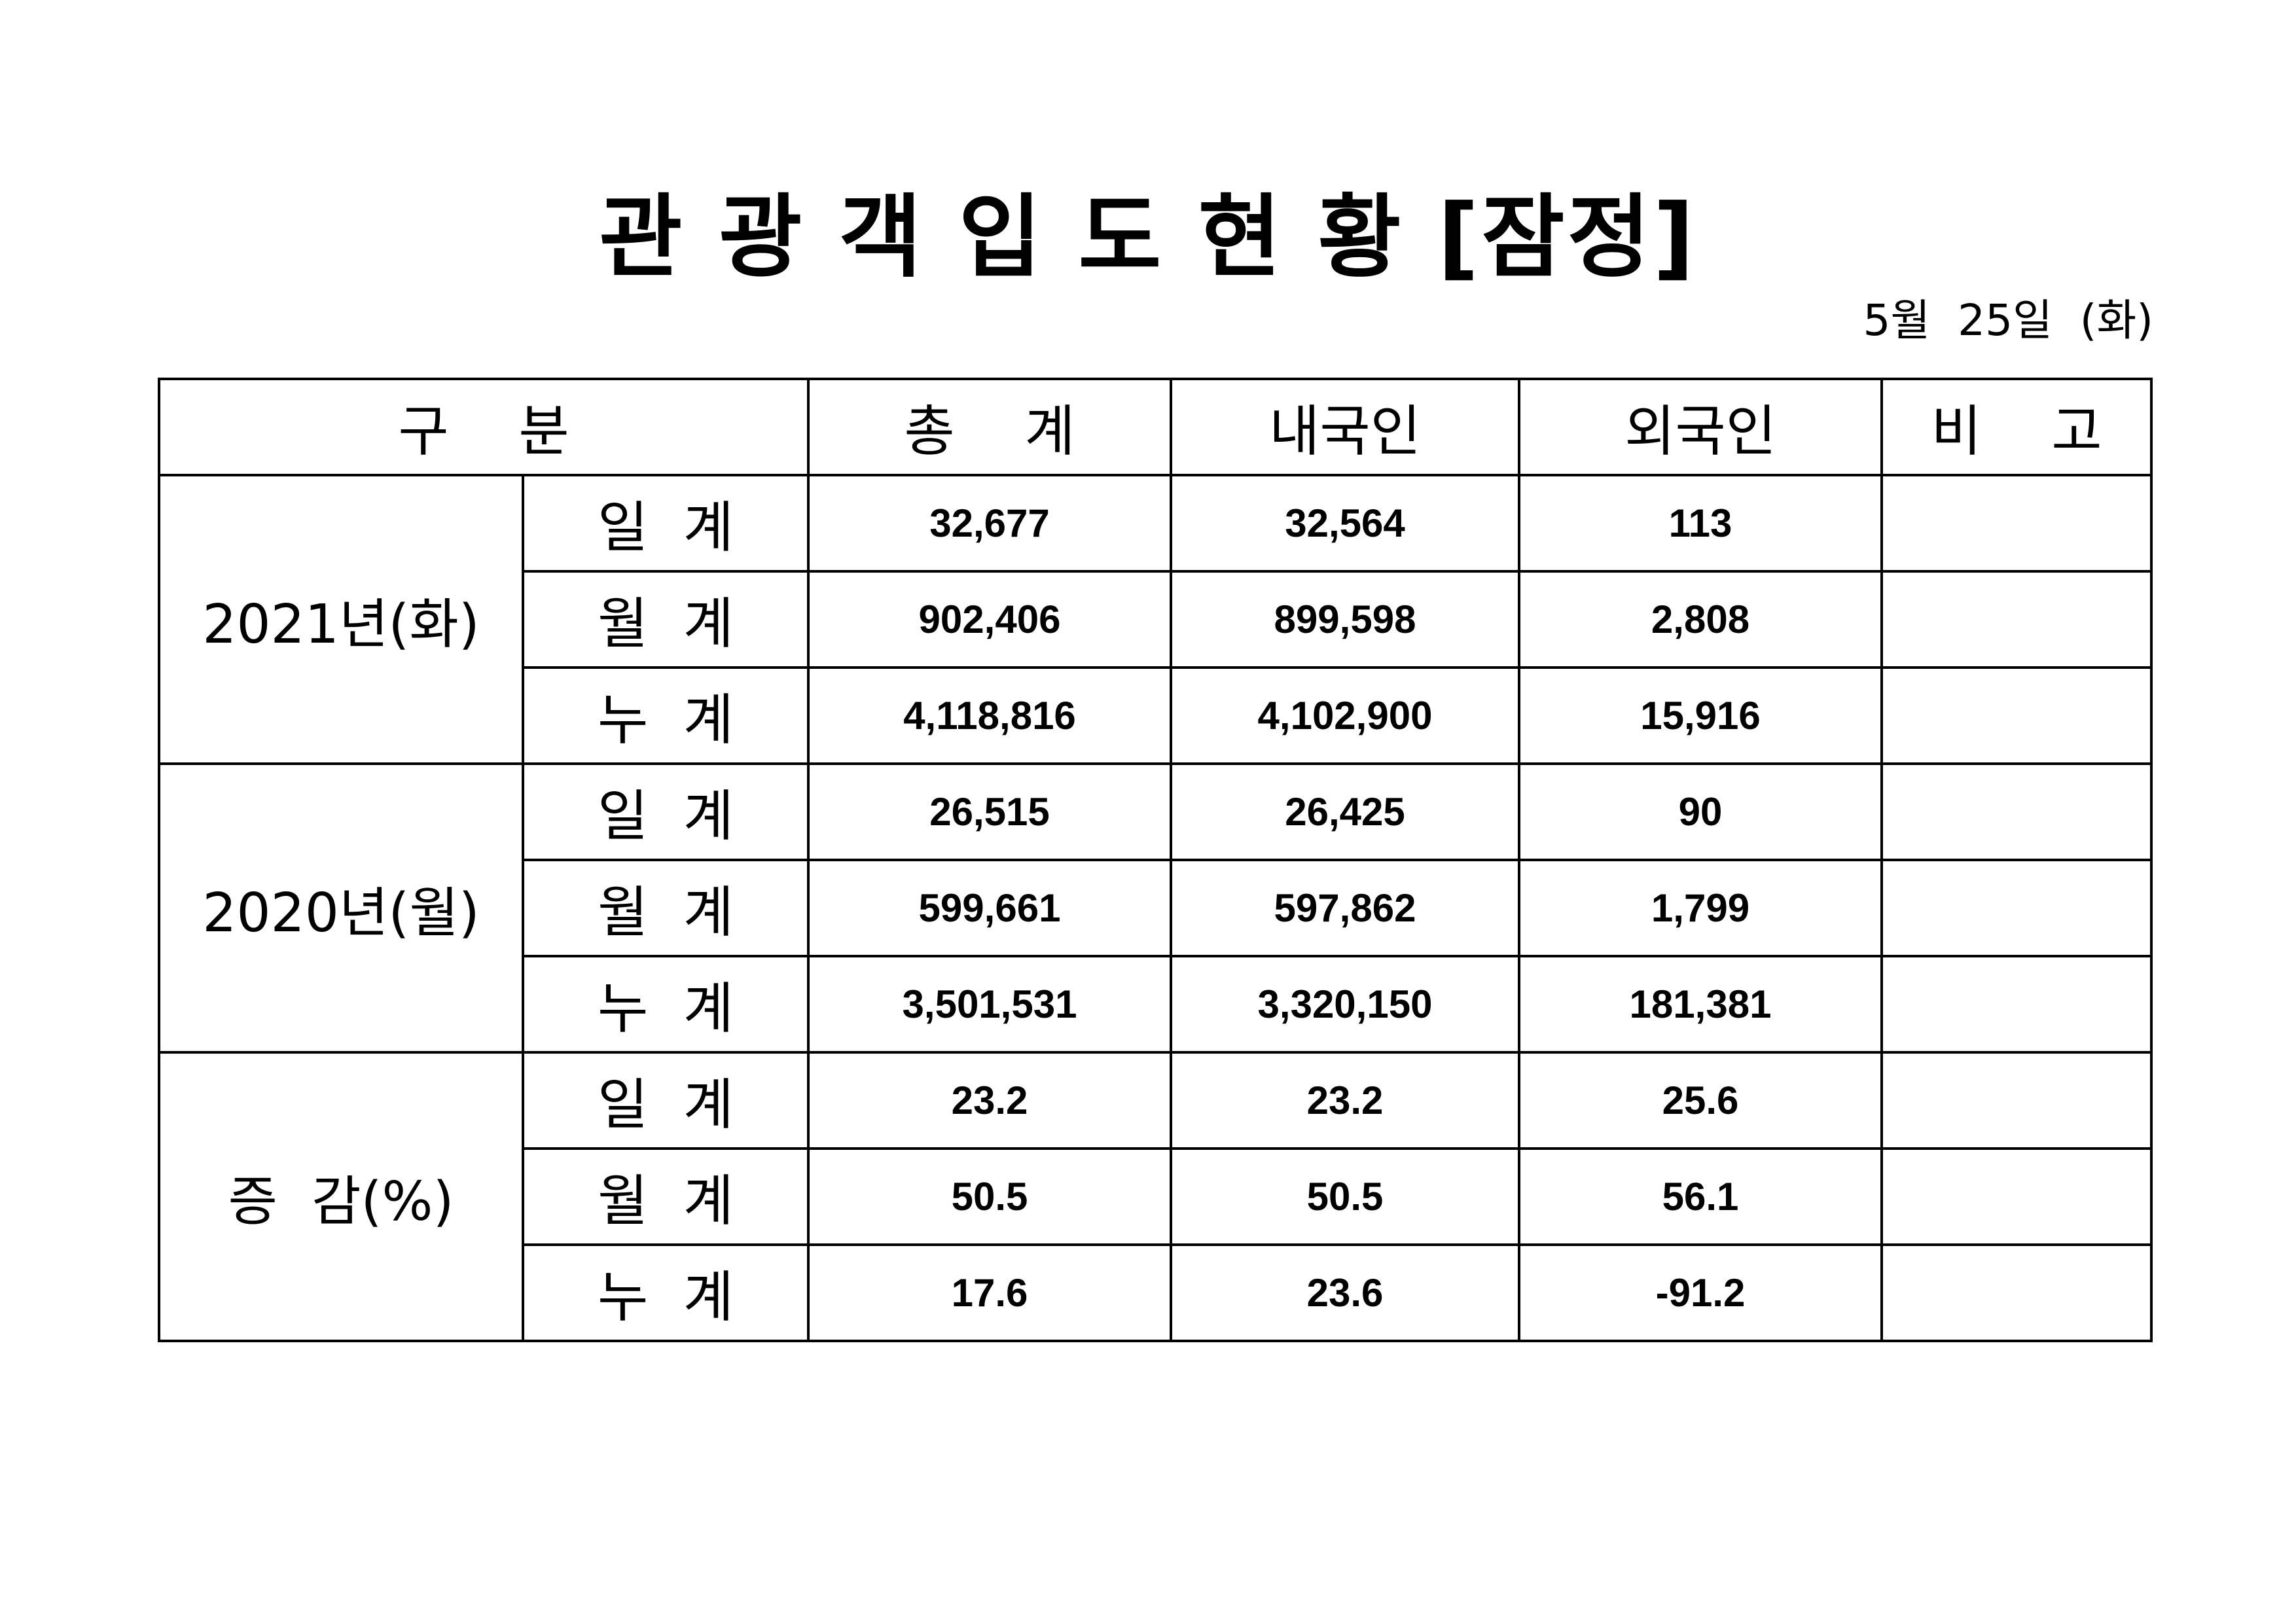 This screenshot has height=1623, width=2296. What do you see at coordinates (989, 811) in the screenshot?
I see `cell-total: 26,515` at bounding box center [989, 811].